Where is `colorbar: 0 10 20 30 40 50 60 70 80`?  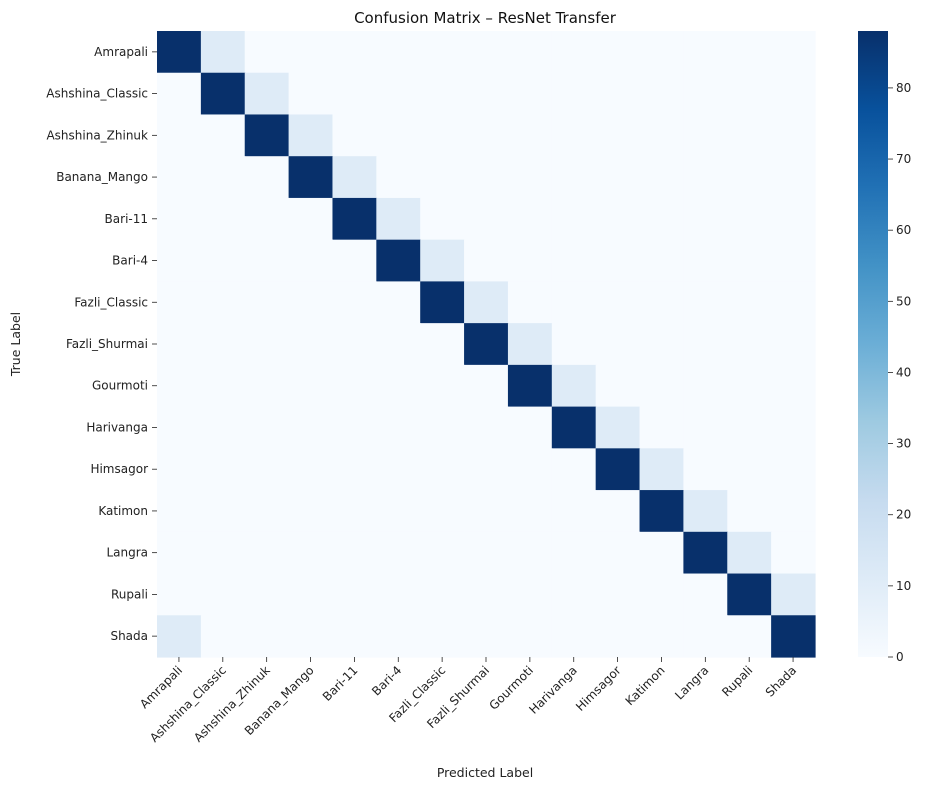 colorbar: 0 10 20 30 40 50 60 70 80 is located at coordinates (884, 347).